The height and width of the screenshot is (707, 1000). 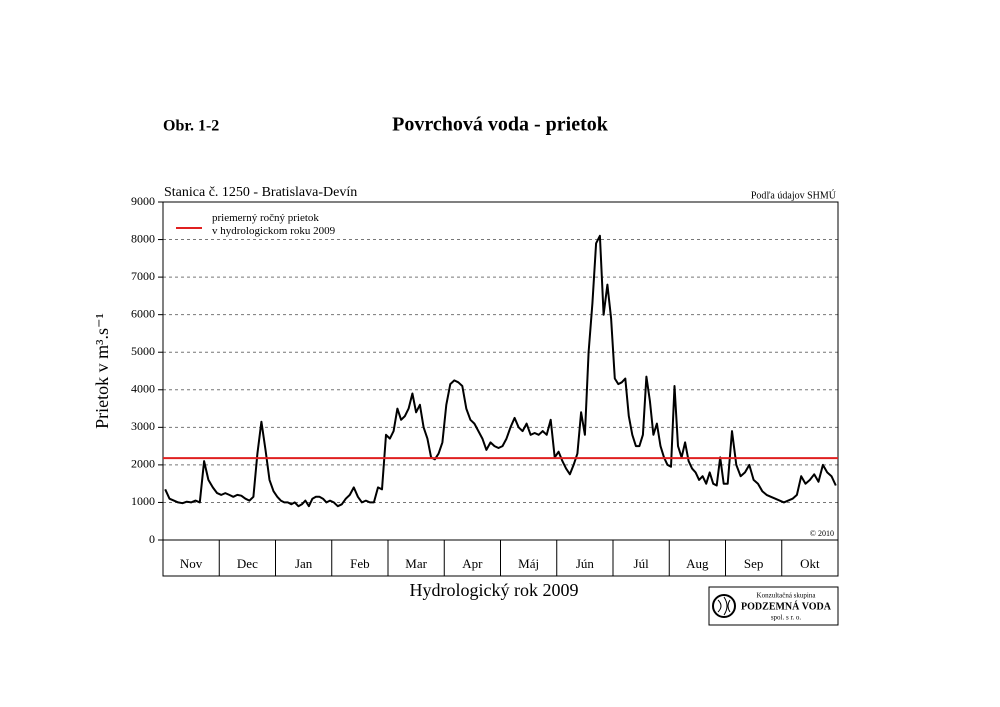 I want to click on copyright: © 2010, so click(x=822, y=533).